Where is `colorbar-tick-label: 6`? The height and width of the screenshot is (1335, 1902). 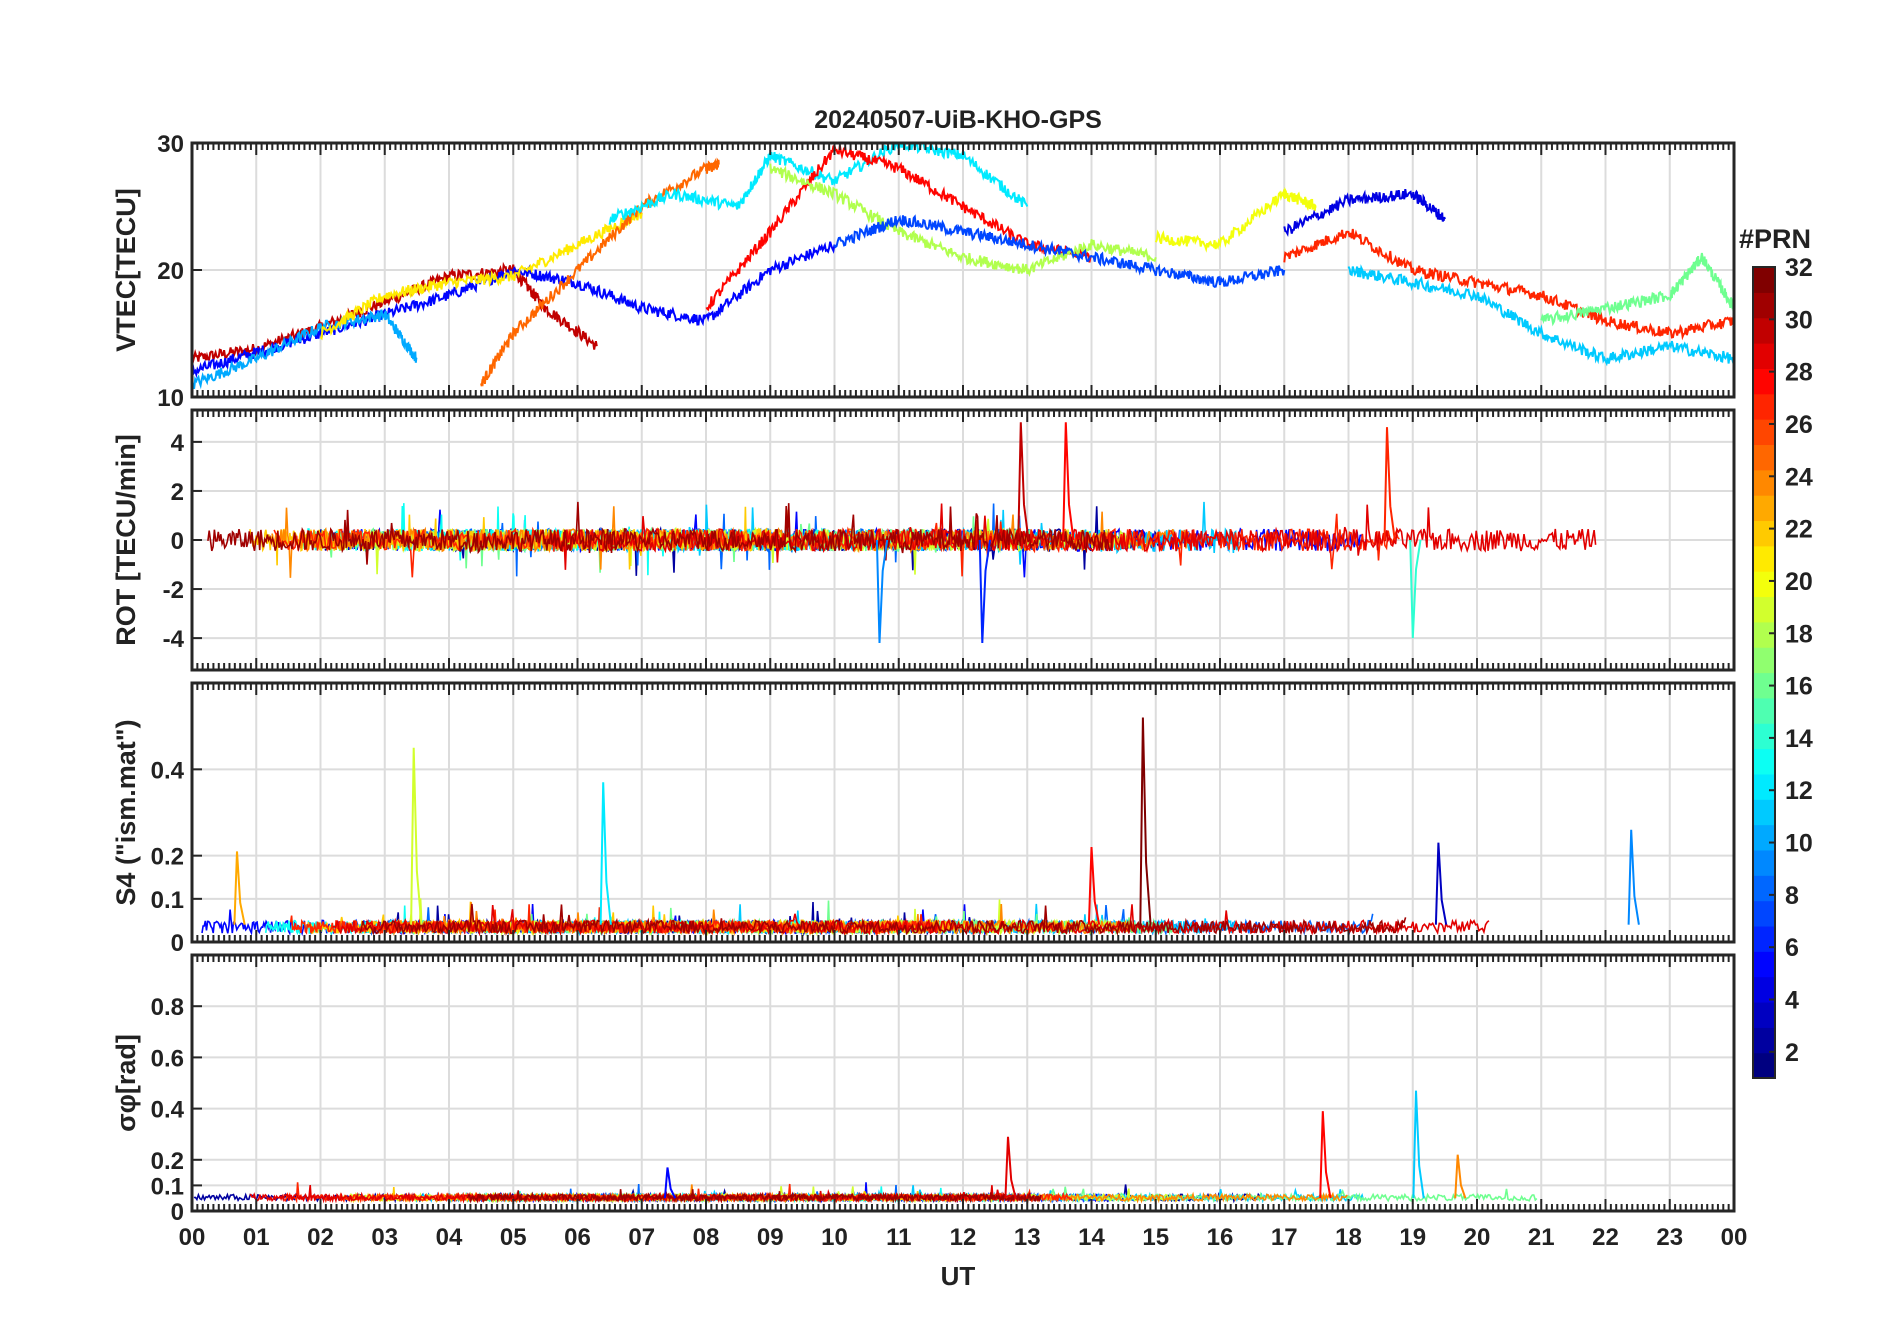
colorbar-tick-label: 6 is located at coordinates (1792, 948).